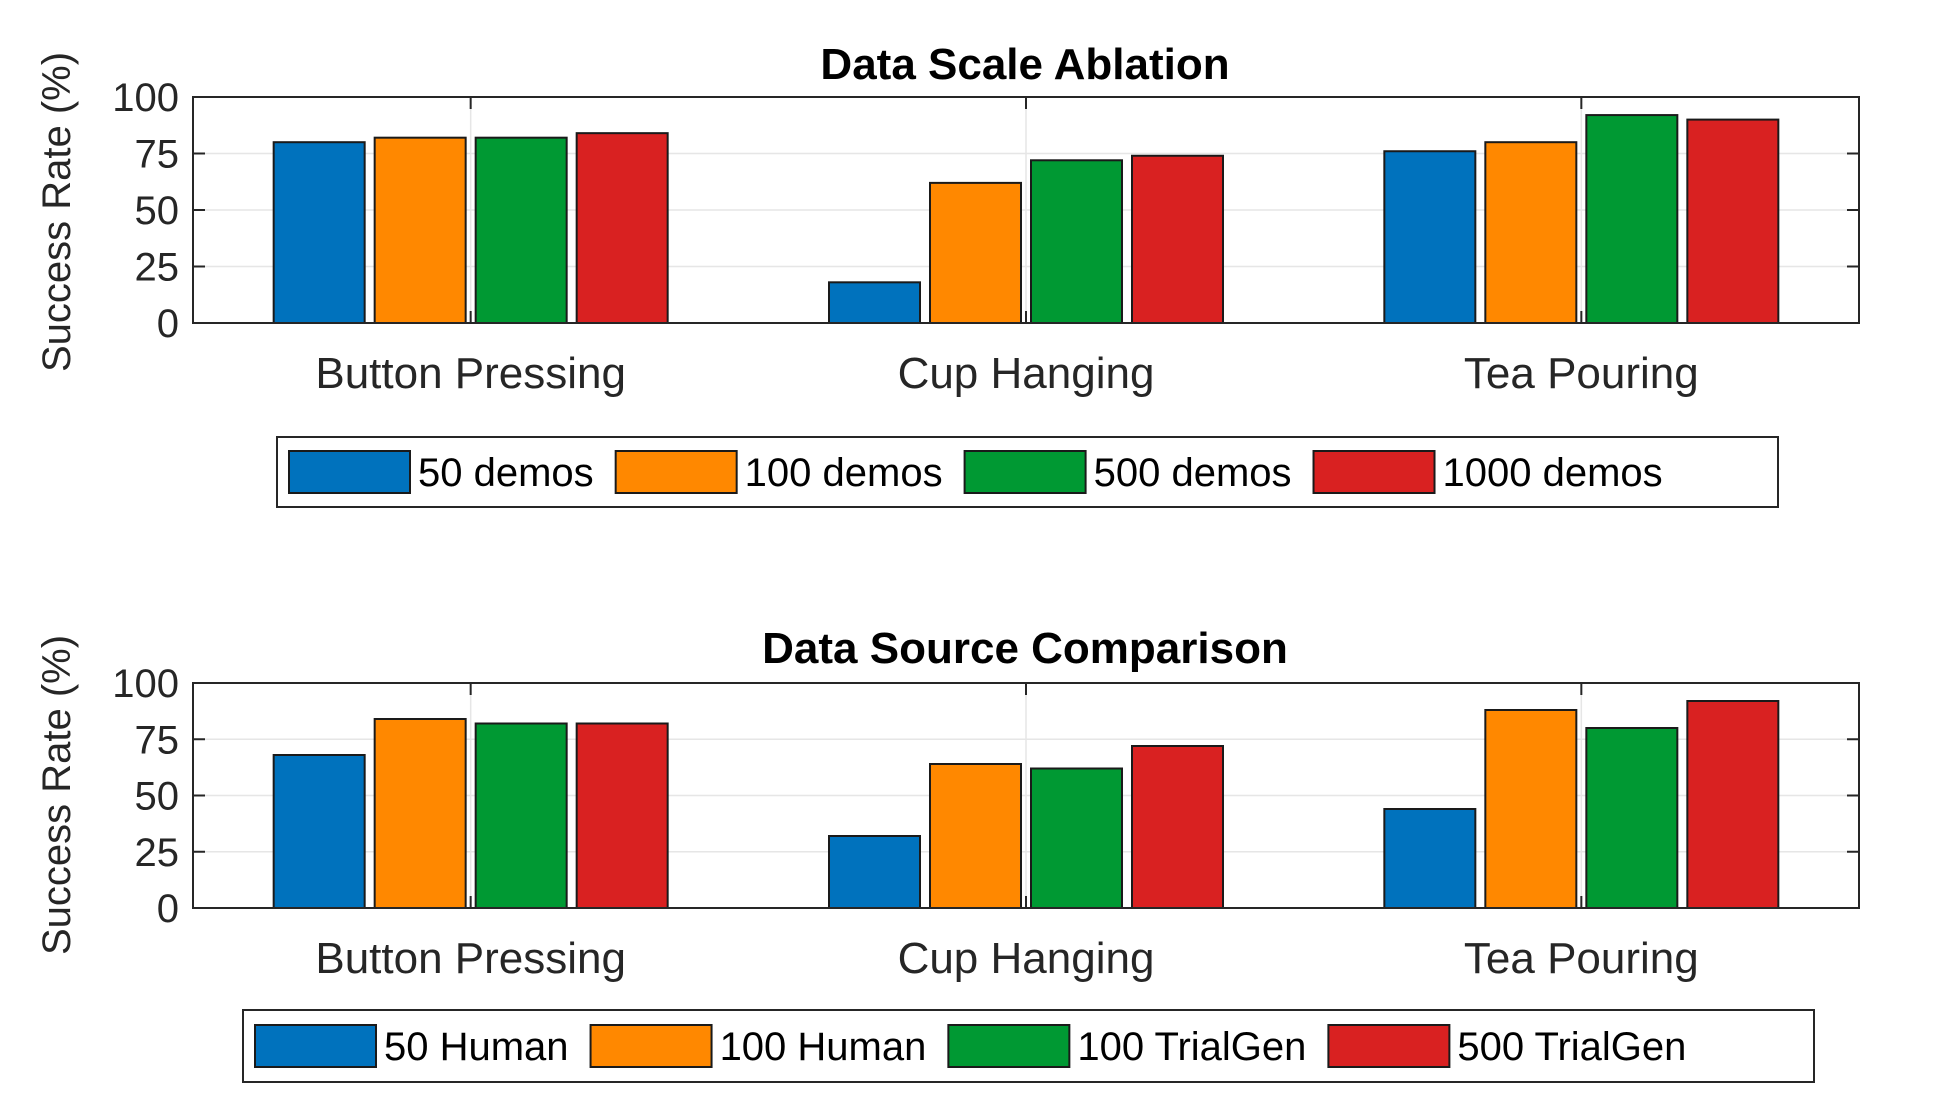 Image resolution: width=1957 pixels, height=1095 pixels. Describe the element at coordinates (622, 815) in the screenshot. I see `bar-500-trialgen-button-pressing` at that location.